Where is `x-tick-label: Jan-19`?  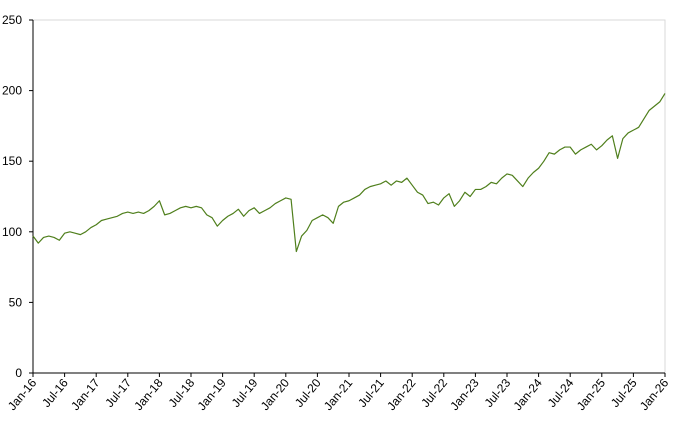
x-tick-label: Jan-19 is located at coordinates (212, 394).